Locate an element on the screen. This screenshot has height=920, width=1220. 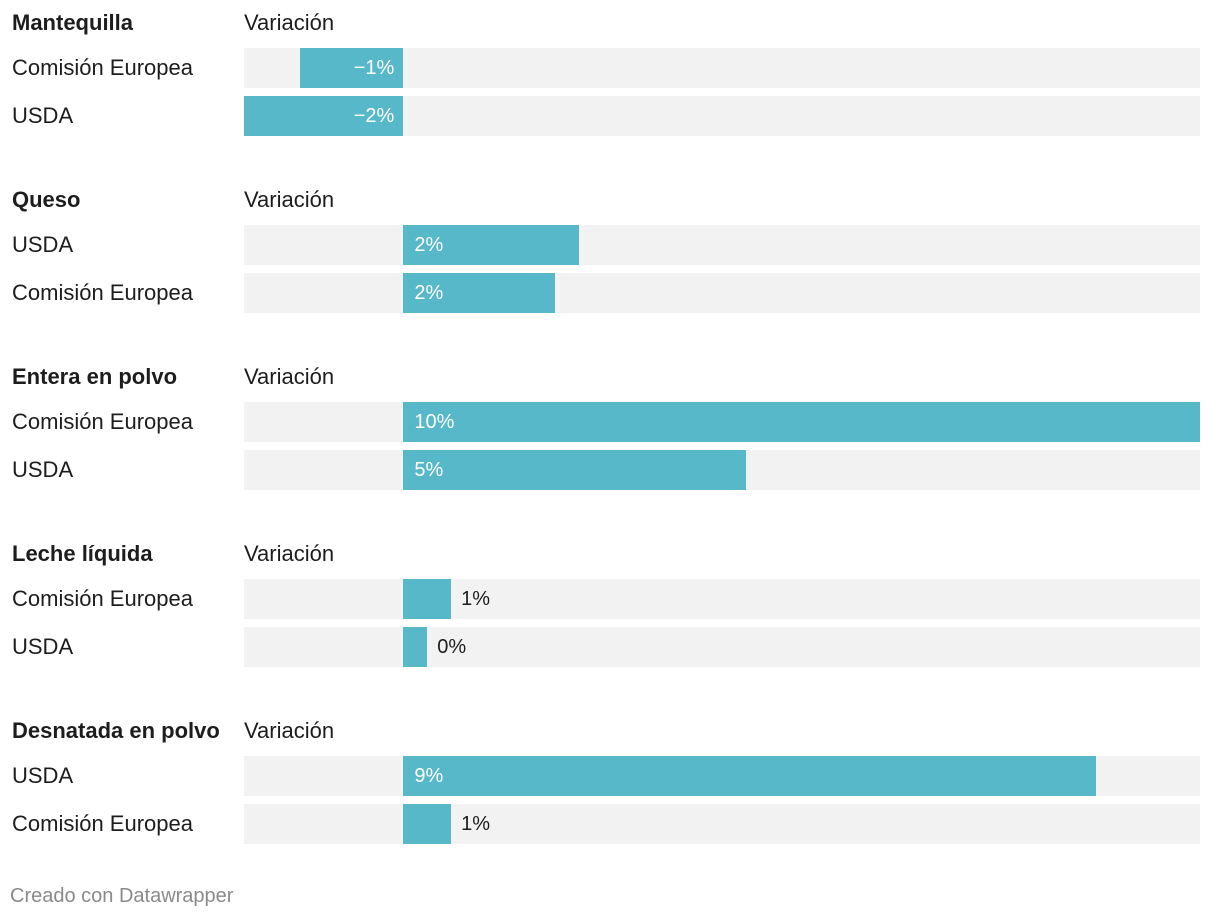
group-title: Mantequilla is located at coordinates (73, 22).